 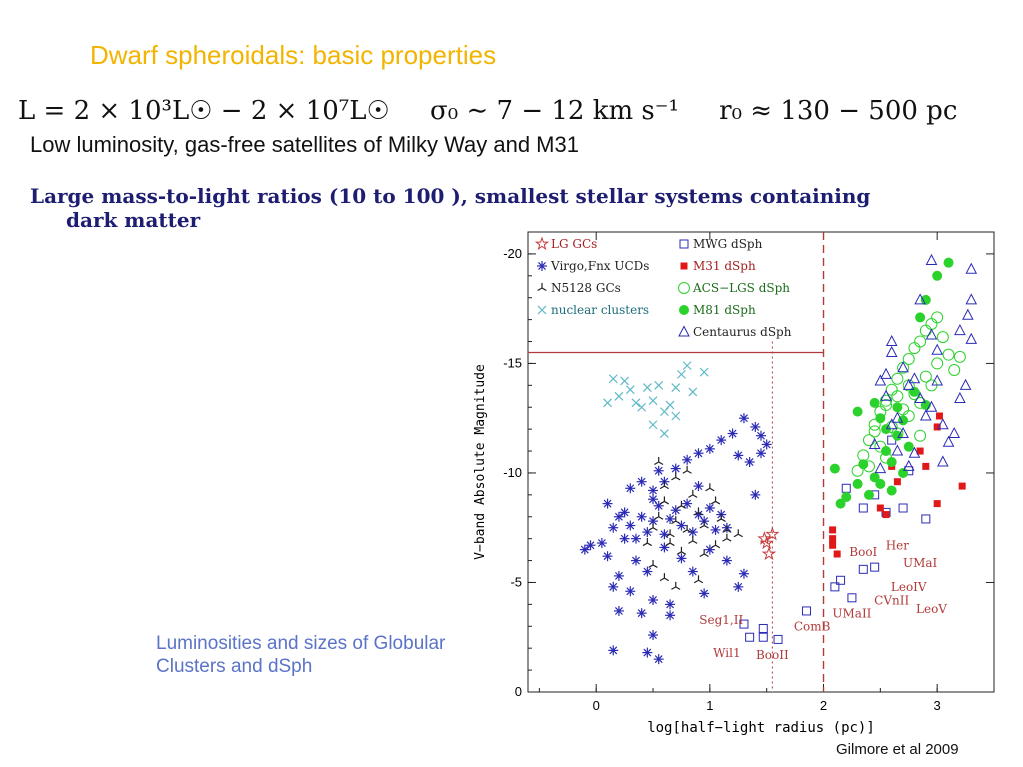 What do you see at coordinates (512, 362) in the screenshot?
I see `y-tick-label: -15` at bounding box center [512, 362].